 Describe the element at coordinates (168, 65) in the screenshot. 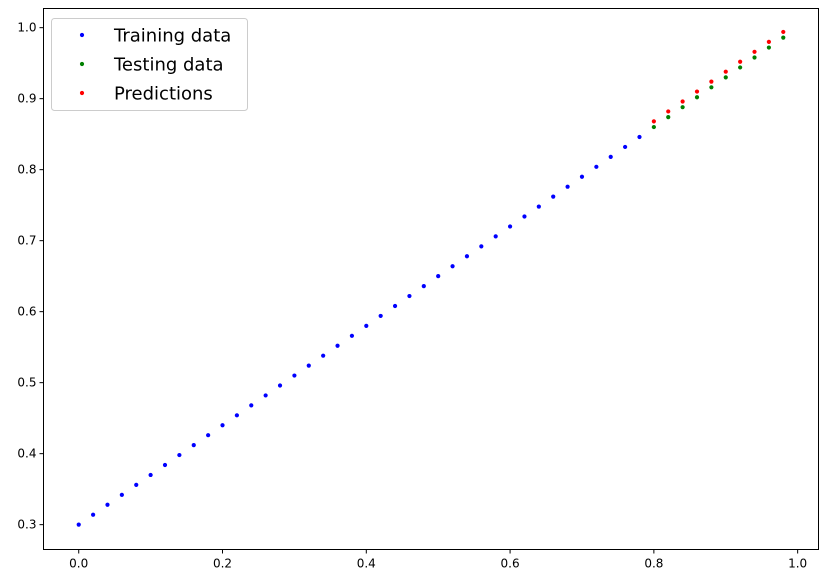

I see `legend-label: Testing data` at that location.